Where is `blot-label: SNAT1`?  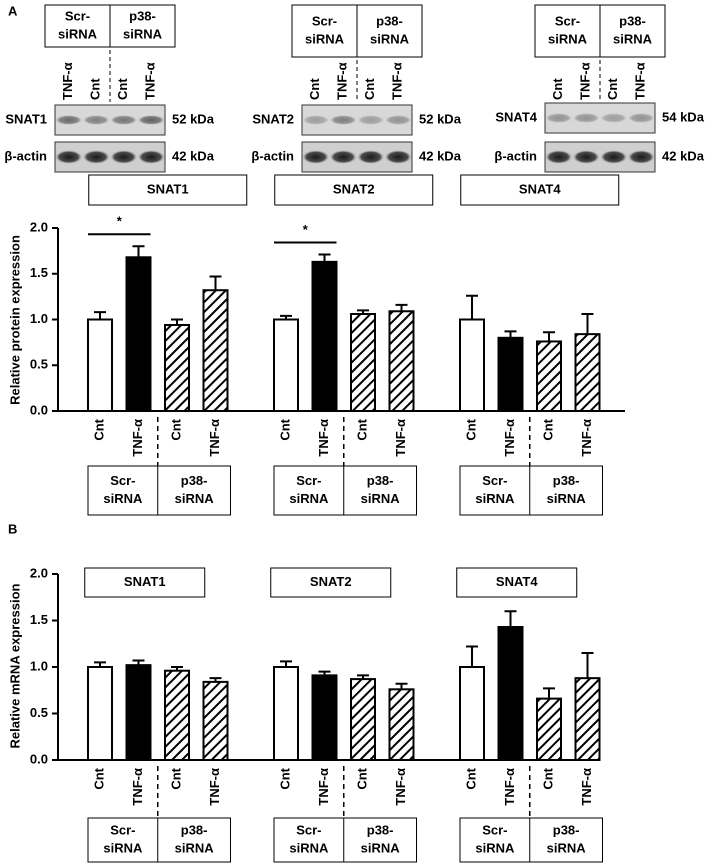 blot-label: SNAT1 is located at coordinates (26, 118).